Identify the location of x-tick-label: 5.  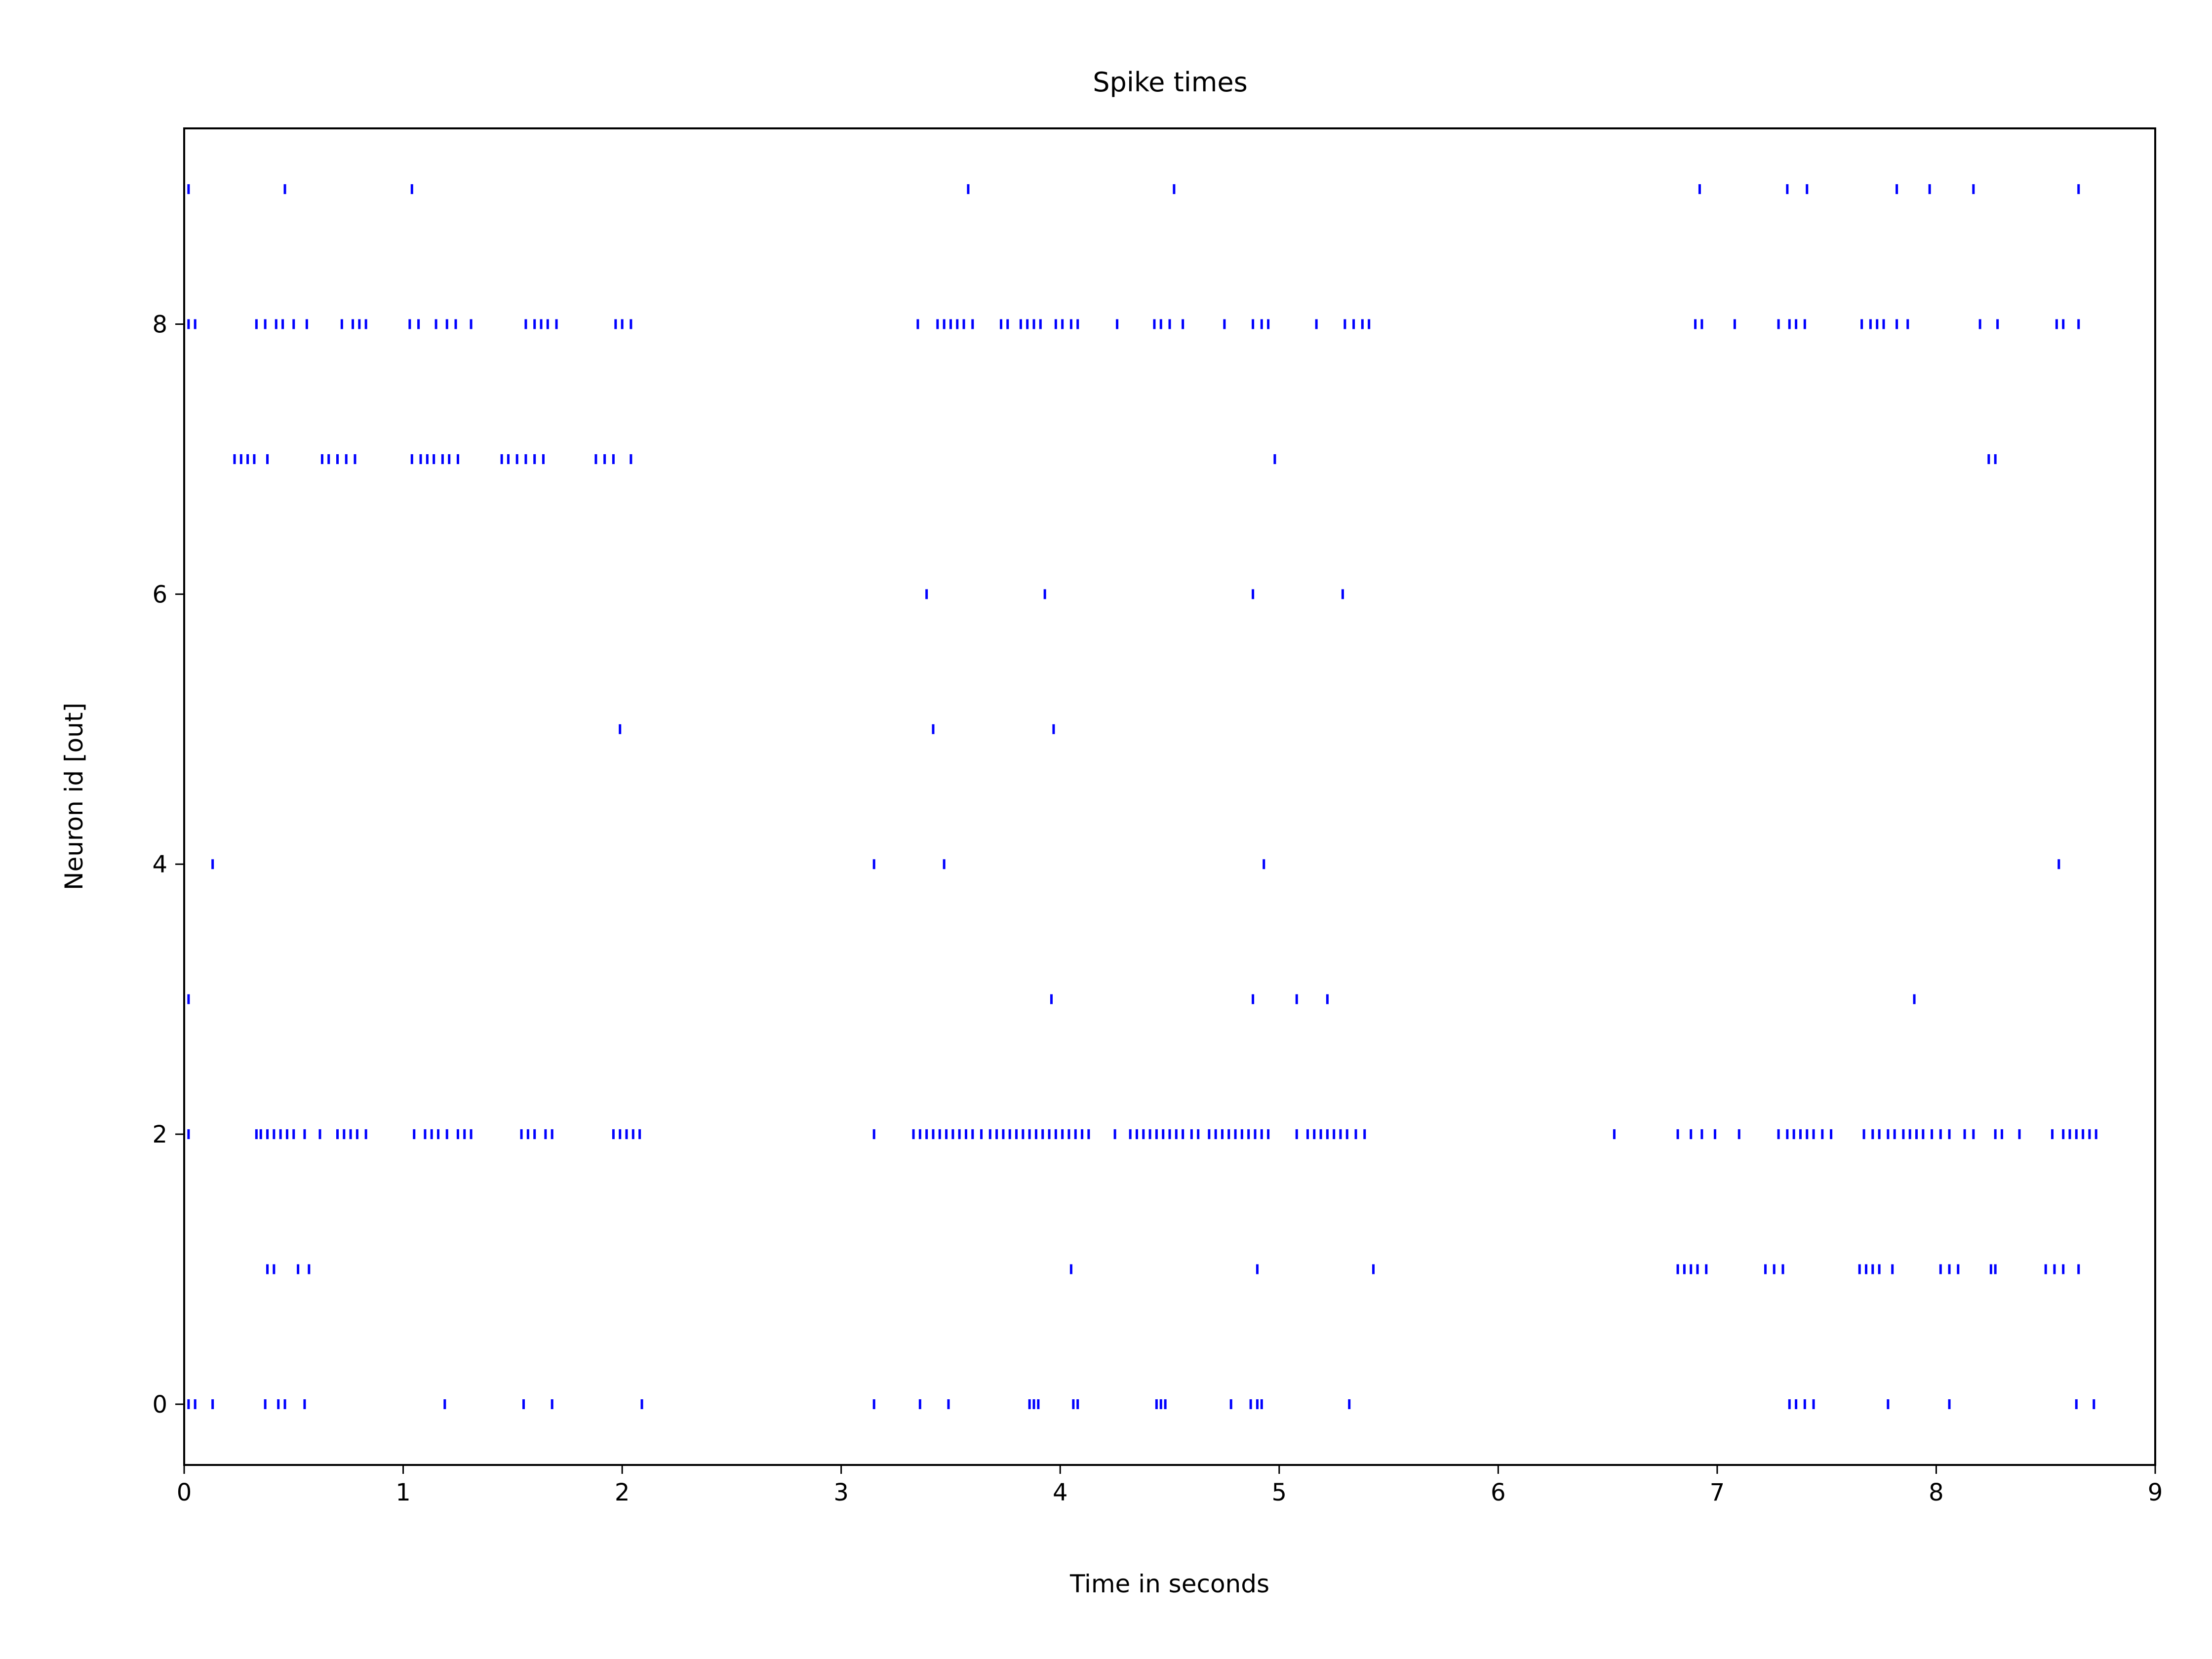
(1280, 1493).